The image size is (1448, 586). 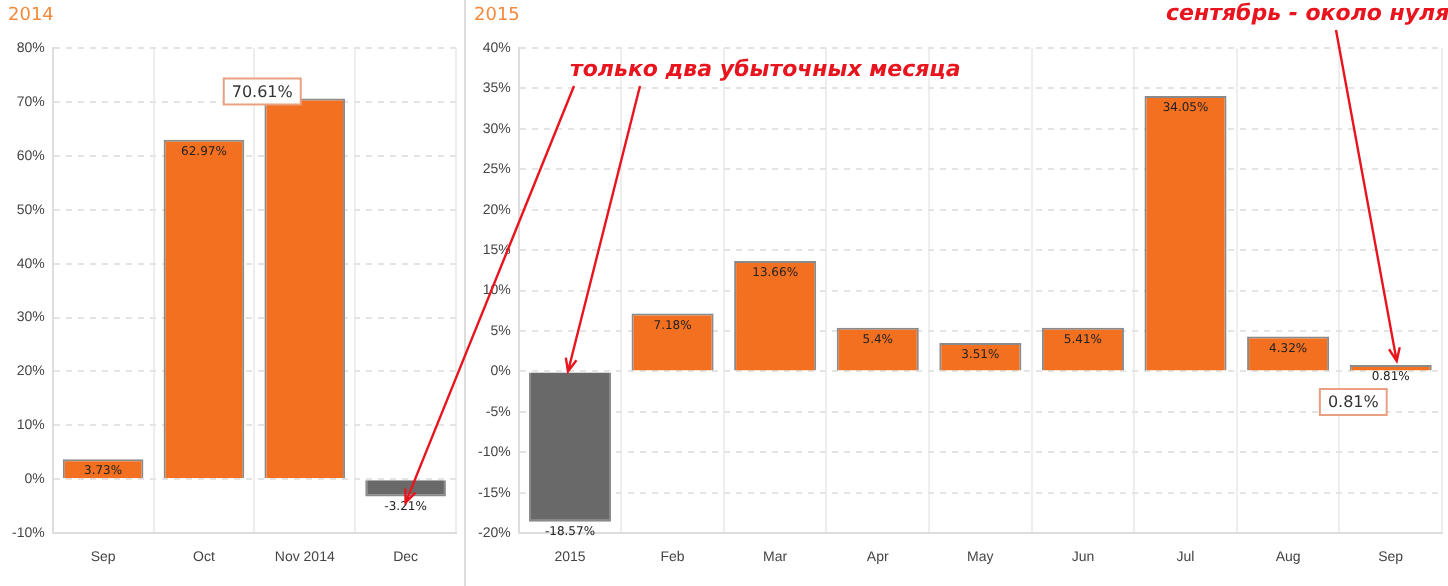 What do you see at coordinates (262, 91) in the screenshot?
I see `annotation: 70.61%` at bounding box center [262, 91].